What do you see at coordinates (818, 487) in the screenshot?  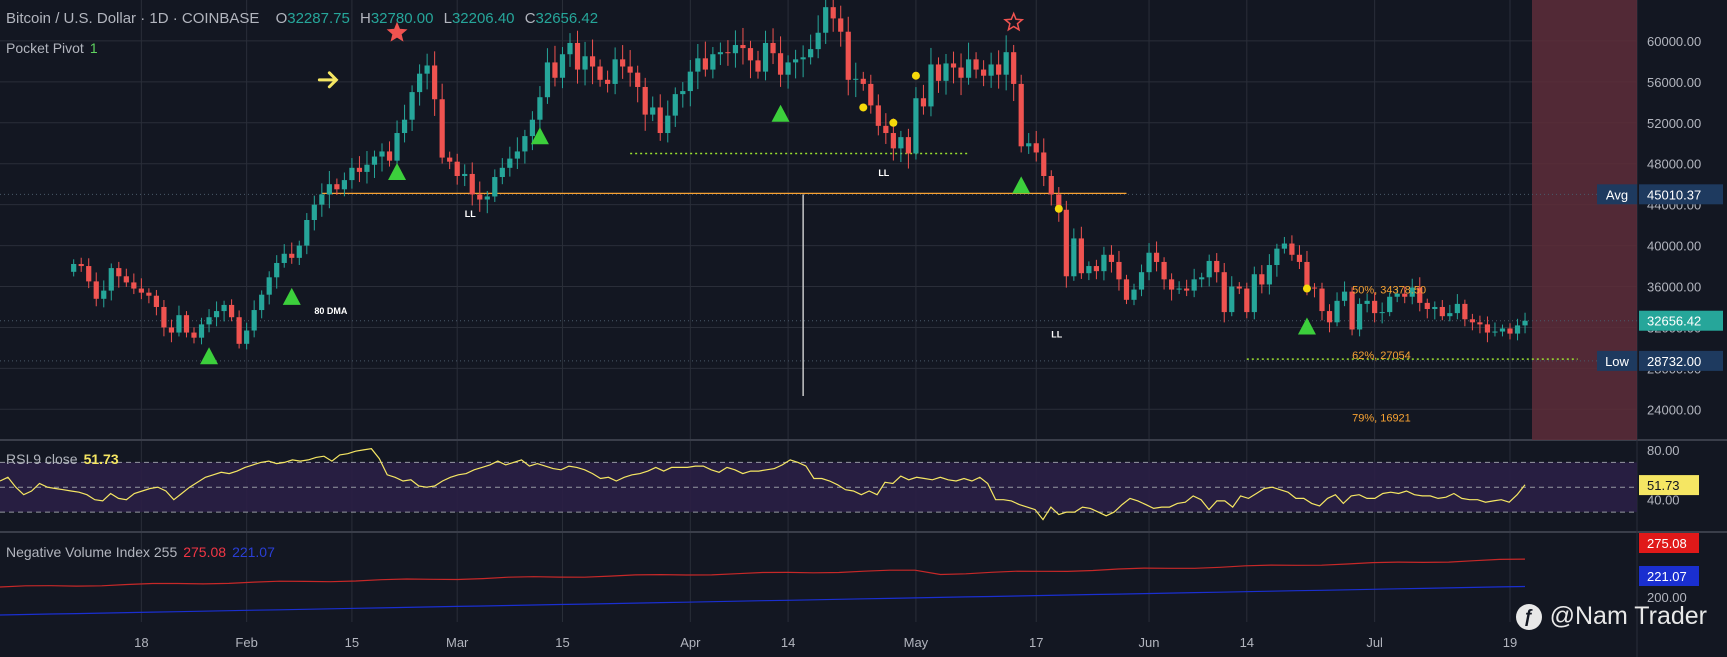 I see `rsi-band-background` at bounding box center [818, 487].